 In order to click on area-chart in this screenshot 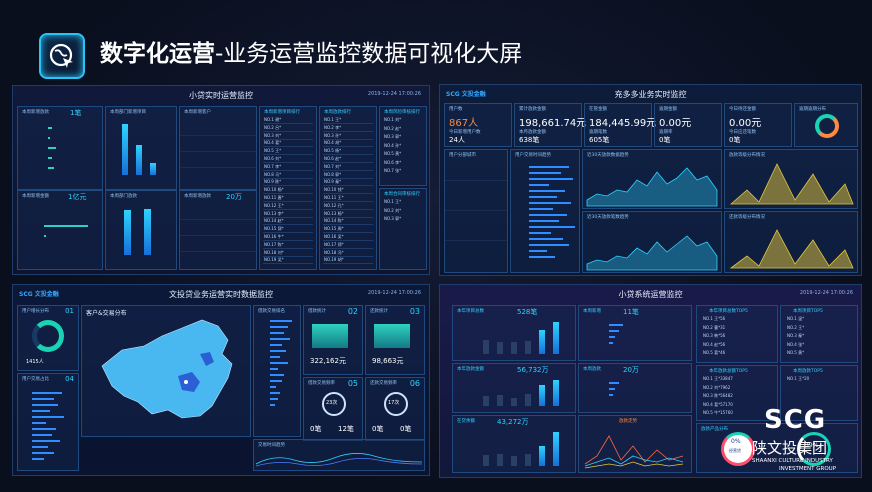, I will do `click(652, 253)`.